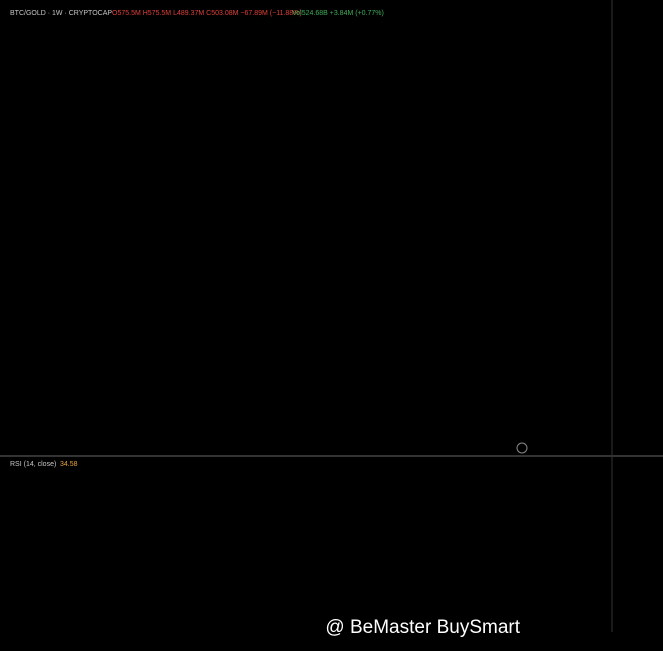  What do you see at coordinates (338, 13) in the screenshot?
I see `header-volume: Vol524.68B +3.84M (+0.77%)` at bounding box center [338, 13].